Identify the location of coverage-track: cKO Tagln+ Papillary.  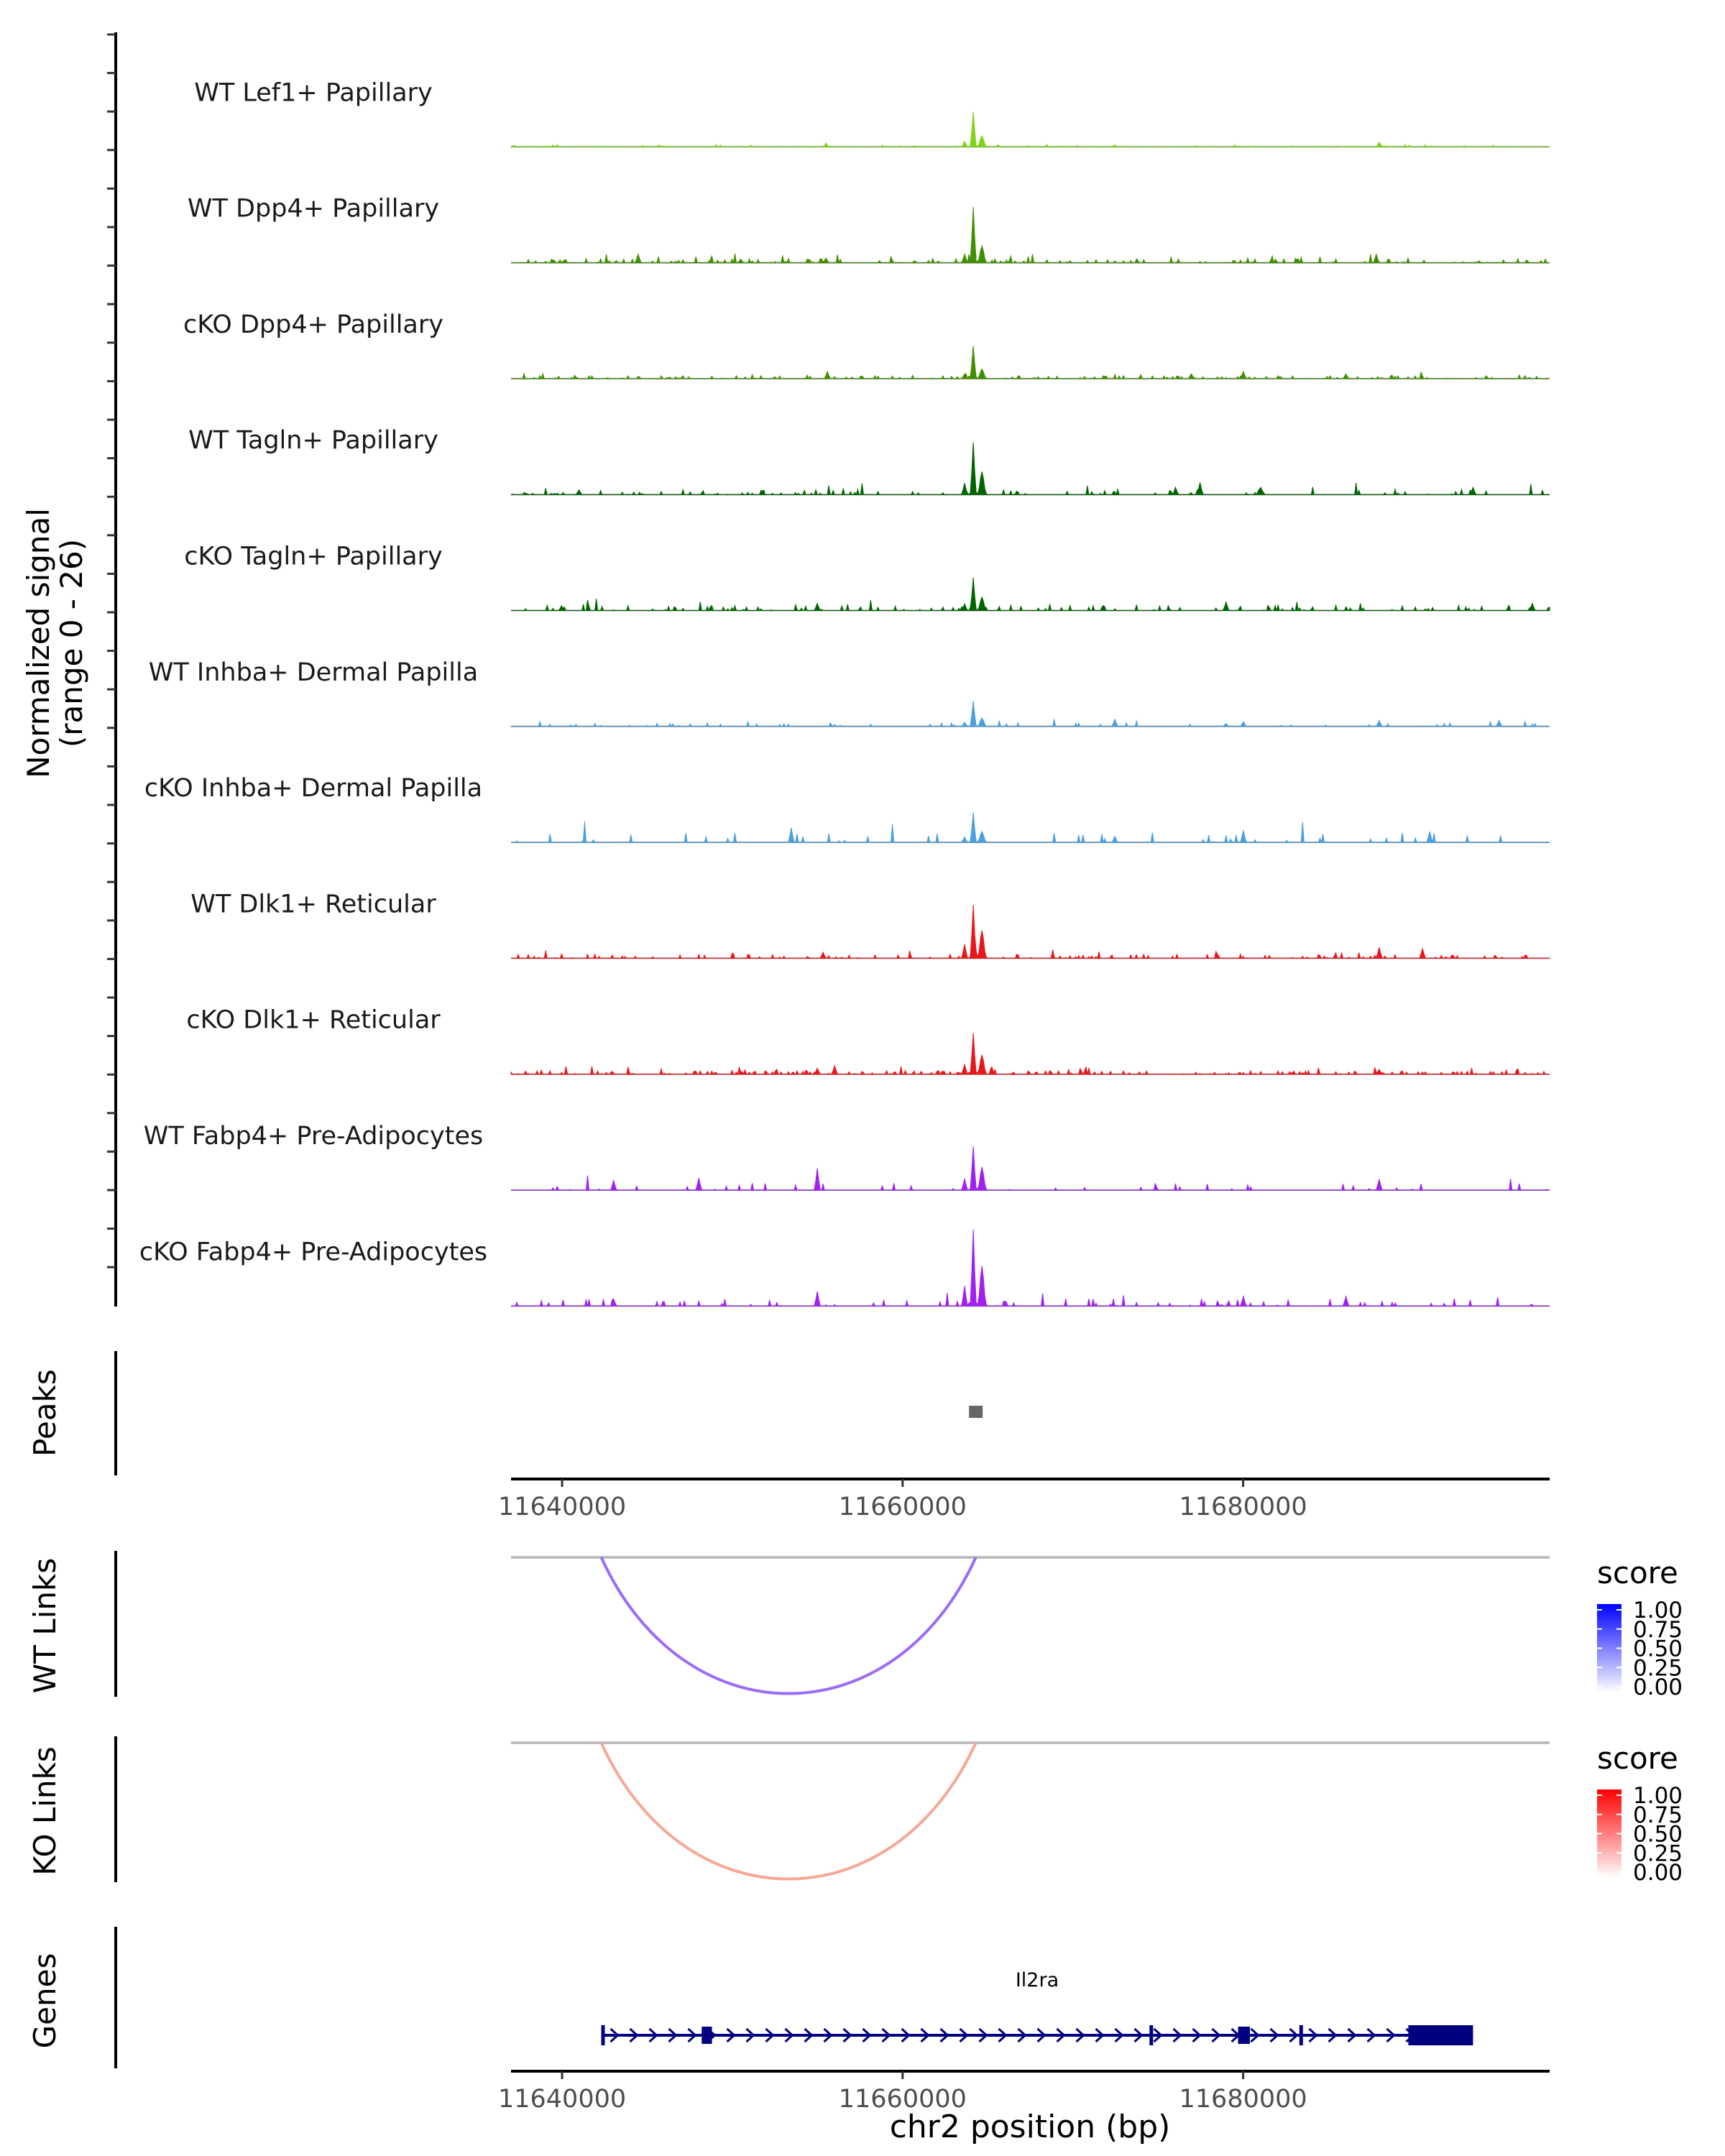
(867, 577).